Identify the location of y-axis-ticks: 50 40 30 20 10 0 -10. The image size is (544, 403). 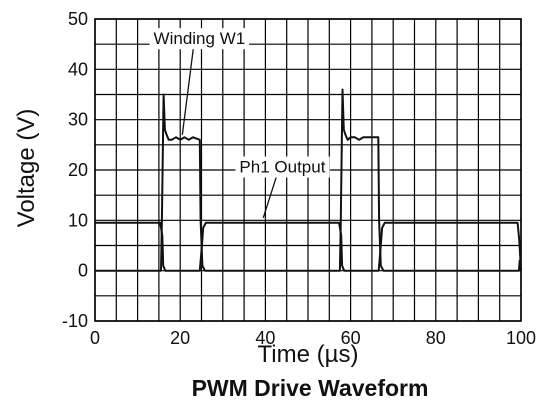
(75, 170).